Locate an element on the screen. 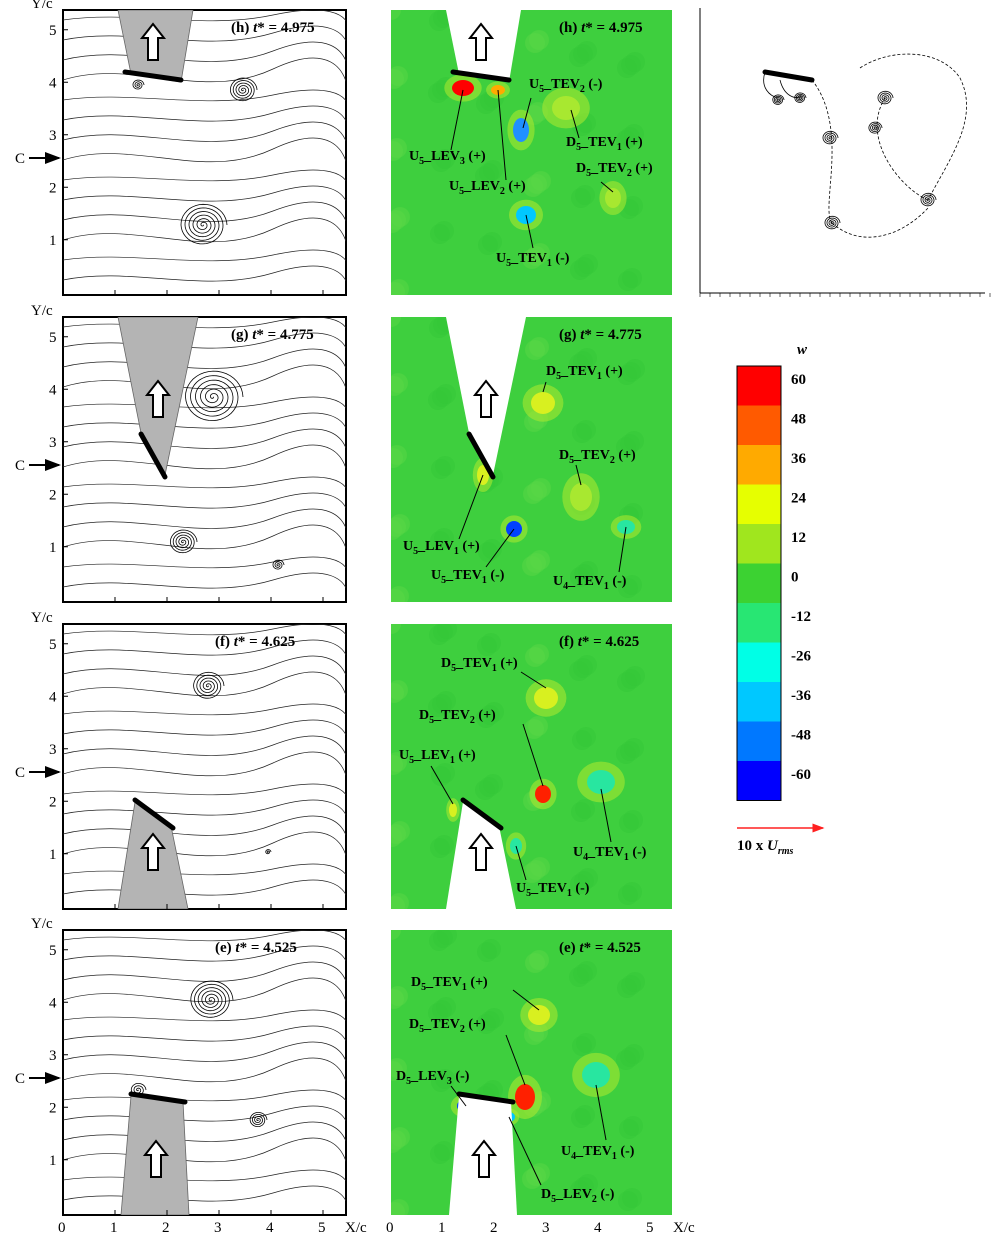  vortex-label: U4_TEV1 (-) is located at coordinates (610, 854).